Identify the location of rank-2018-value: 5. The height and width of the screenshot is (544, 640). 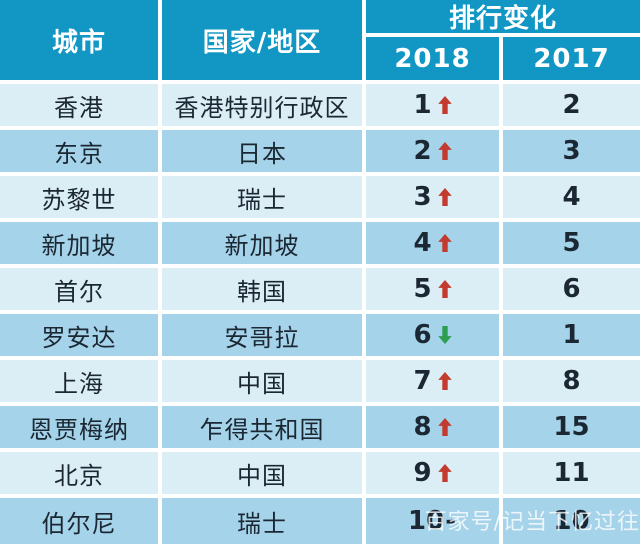
(422, 289).